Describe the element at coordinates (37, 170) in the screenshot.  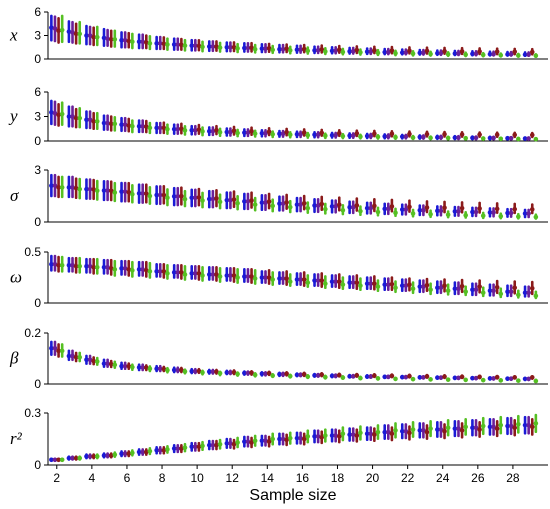
I see `y-tick-label: 3` at that location.